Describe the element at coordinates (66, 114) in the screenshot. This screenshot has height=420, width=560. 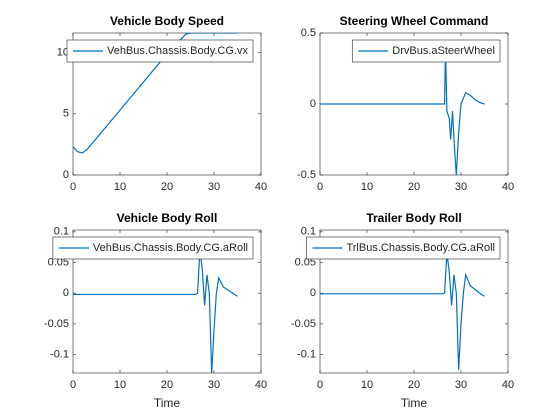
I see `y-tick-label: 5` at that location.